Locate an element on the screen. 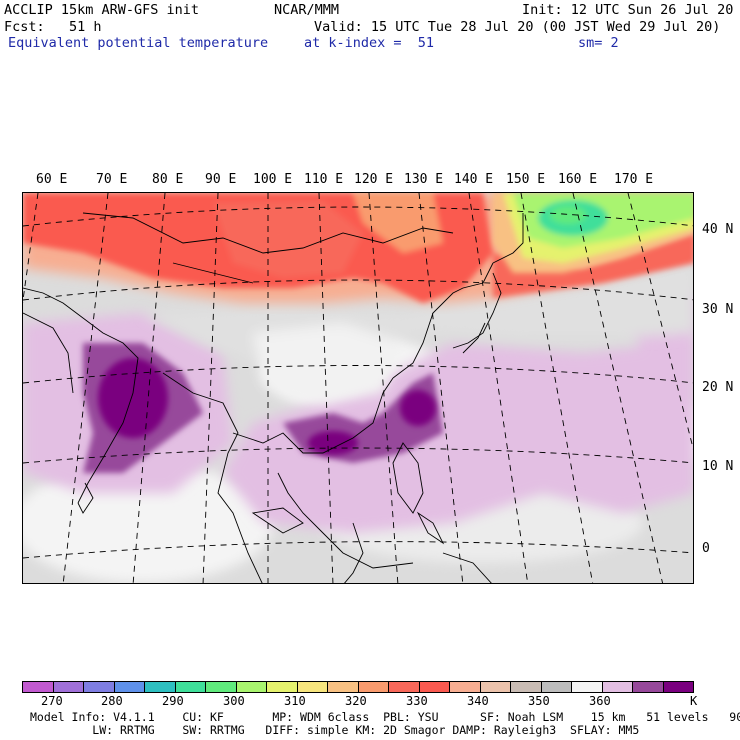  lon-label: 100 E is located at coordinates (273, 179).